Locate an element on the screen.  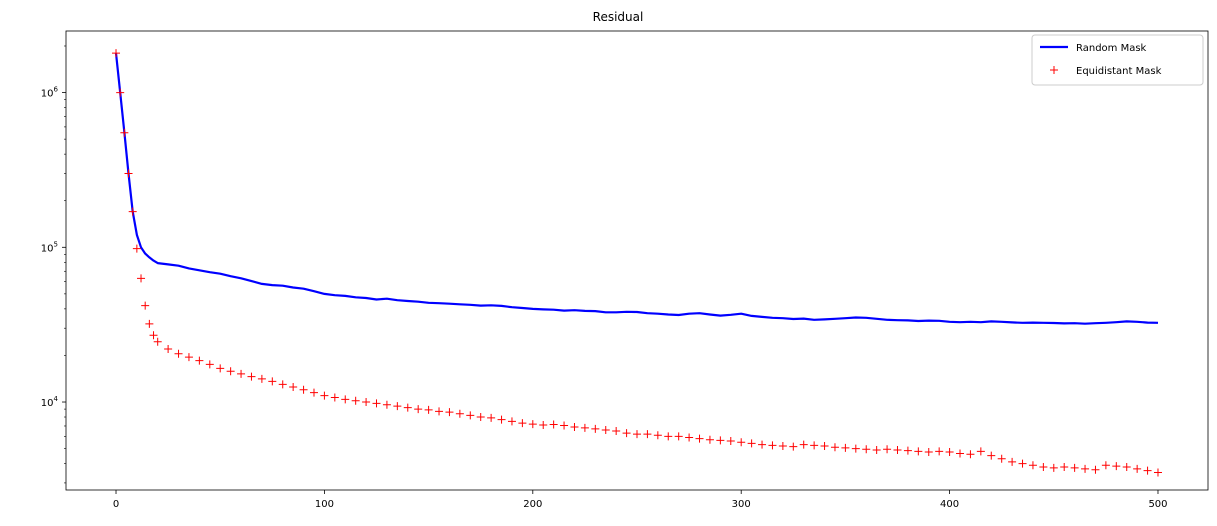
chart-title: Residual is located at coordinates (618, 17).